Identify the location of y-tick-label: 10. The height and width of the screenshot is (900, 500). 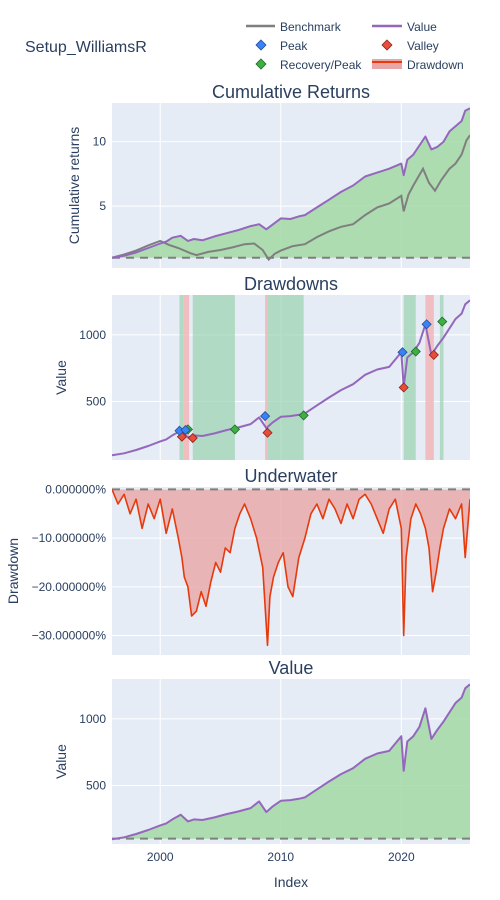
(100, 142).